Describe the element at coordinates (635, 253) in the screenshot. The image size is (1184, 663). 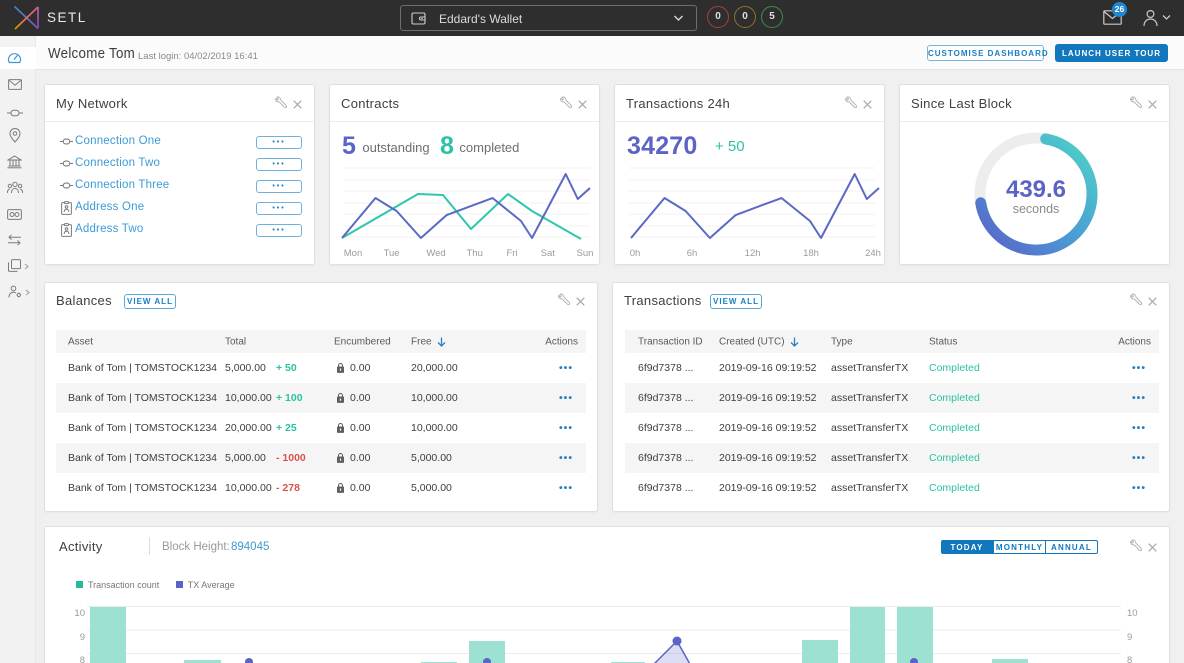
I see `svg-text: 0h` at that location.